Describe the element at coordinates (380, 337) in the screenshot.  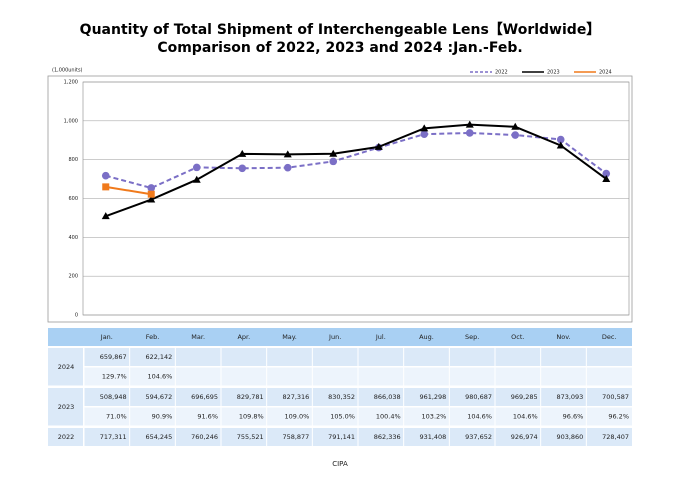
I see `table-header-cell: Jul.` at that location.